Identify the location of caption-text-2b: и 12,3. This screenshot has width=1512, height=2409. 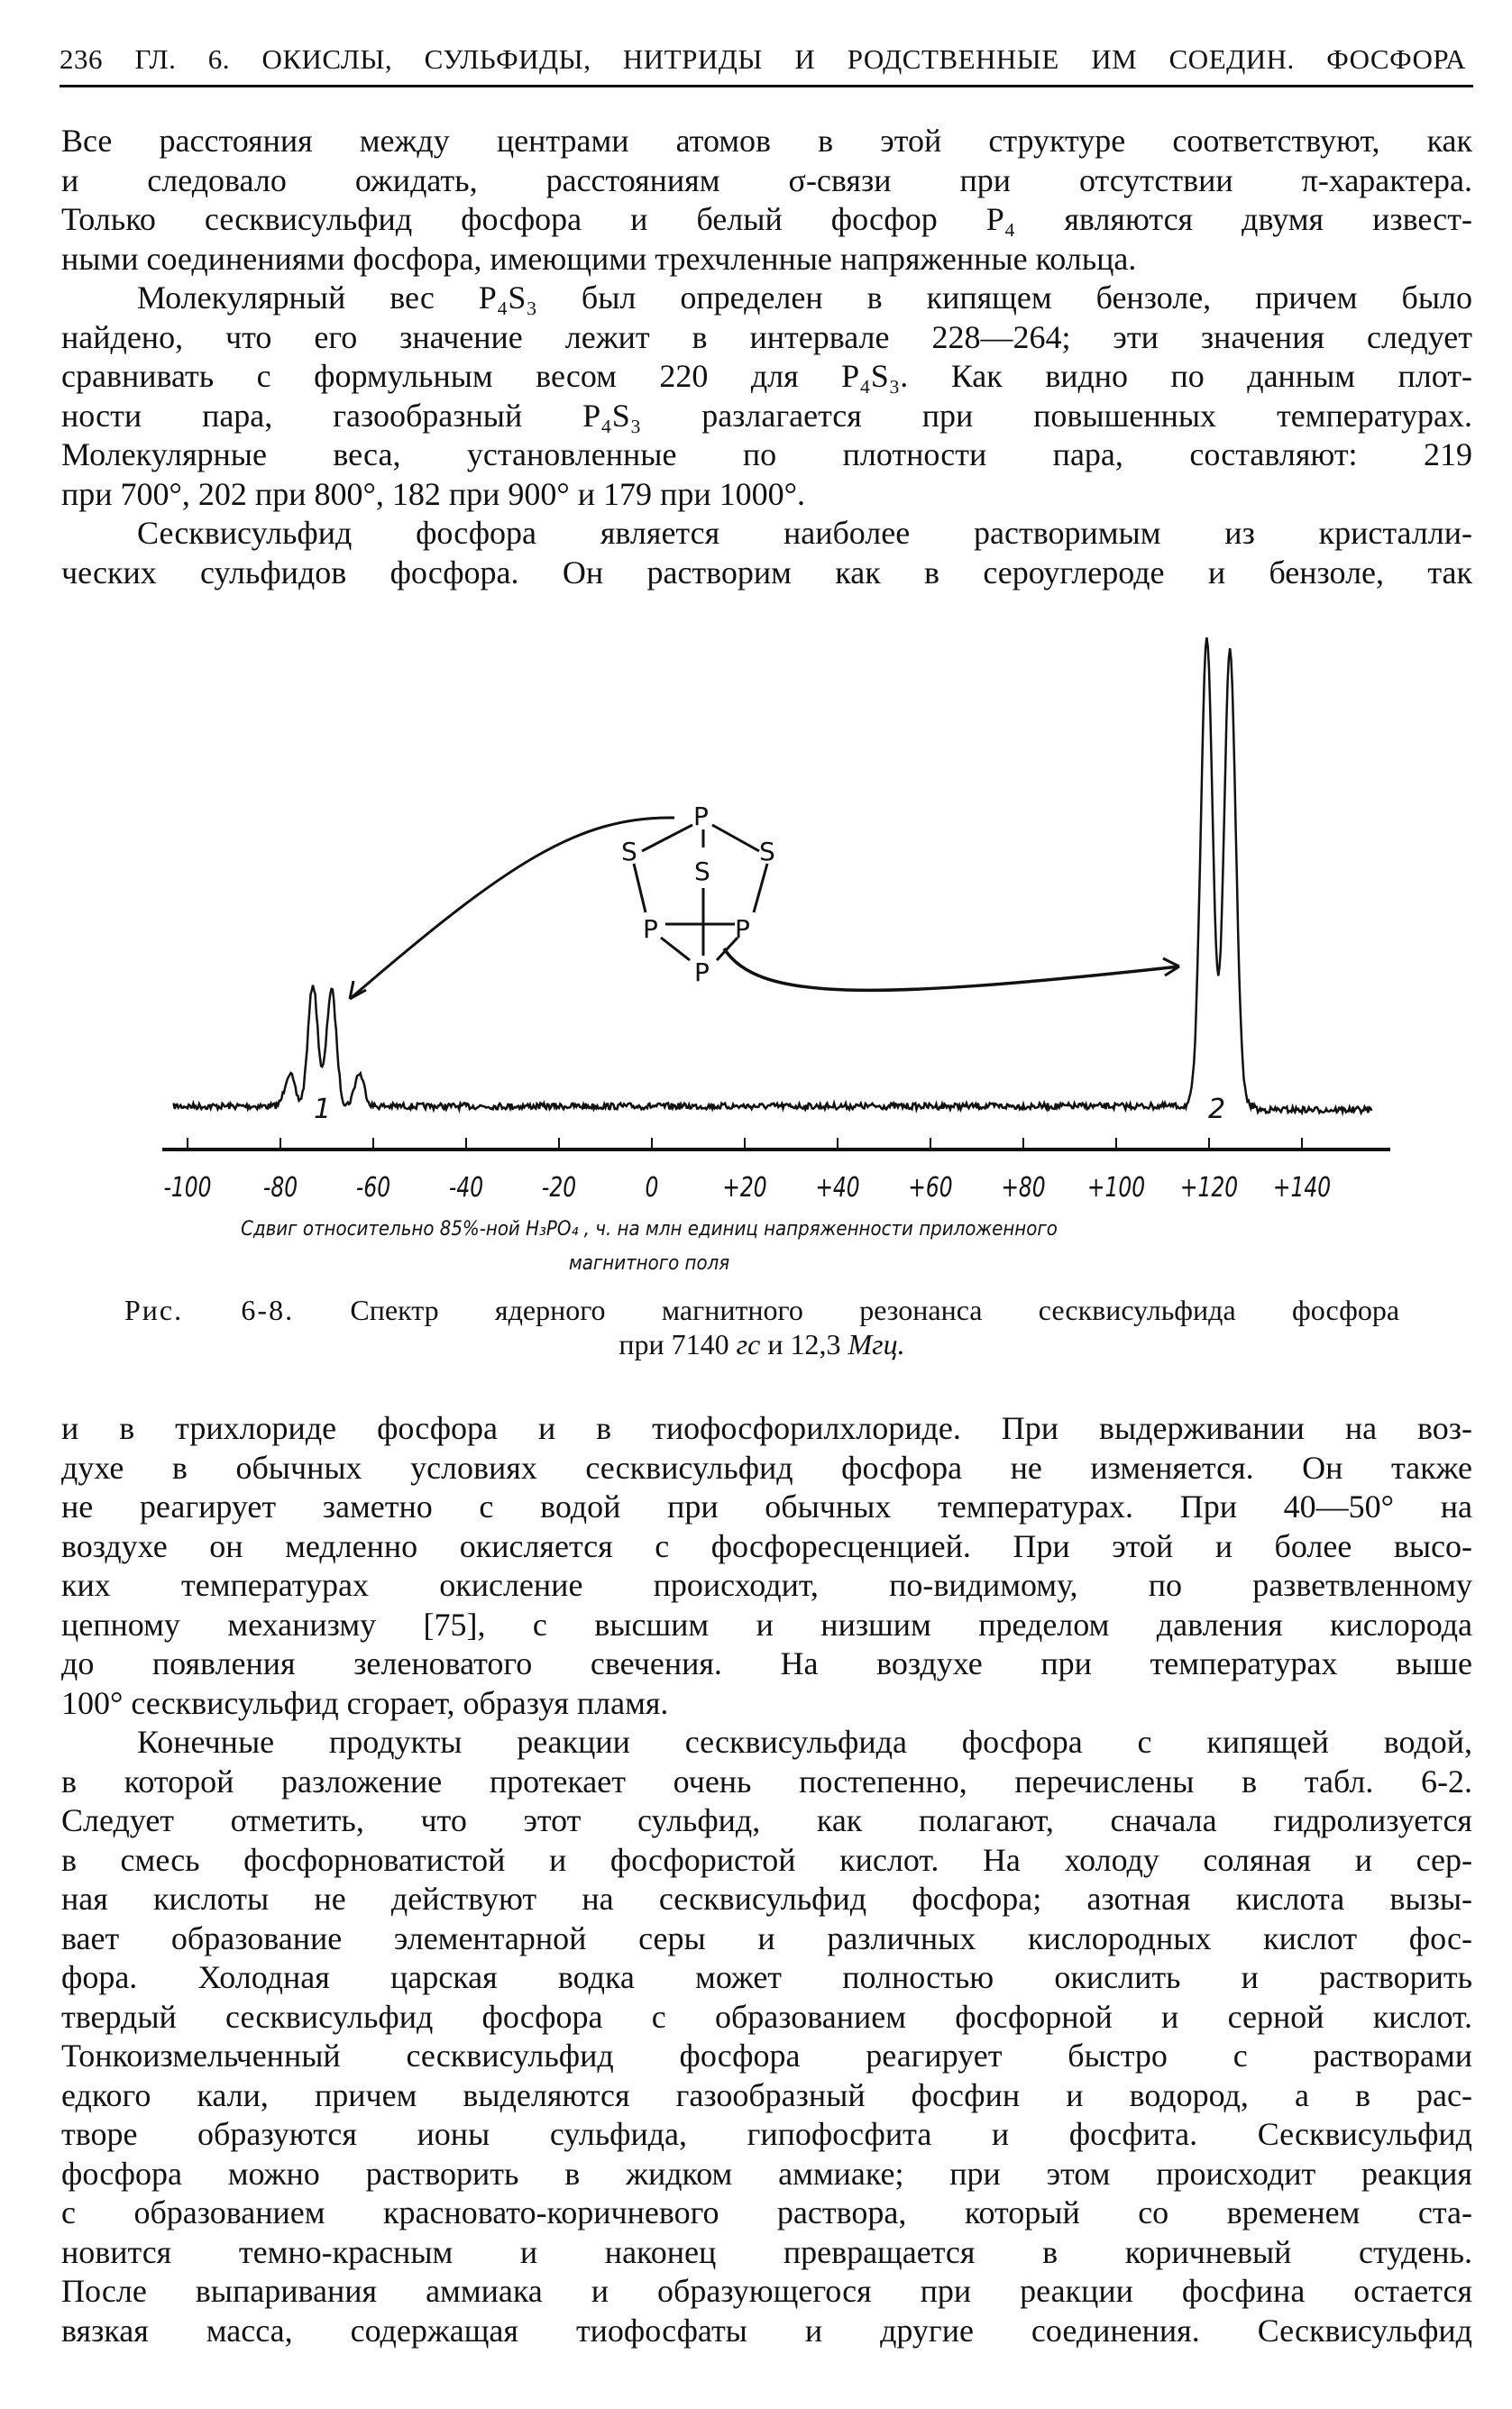
(804, 1344).